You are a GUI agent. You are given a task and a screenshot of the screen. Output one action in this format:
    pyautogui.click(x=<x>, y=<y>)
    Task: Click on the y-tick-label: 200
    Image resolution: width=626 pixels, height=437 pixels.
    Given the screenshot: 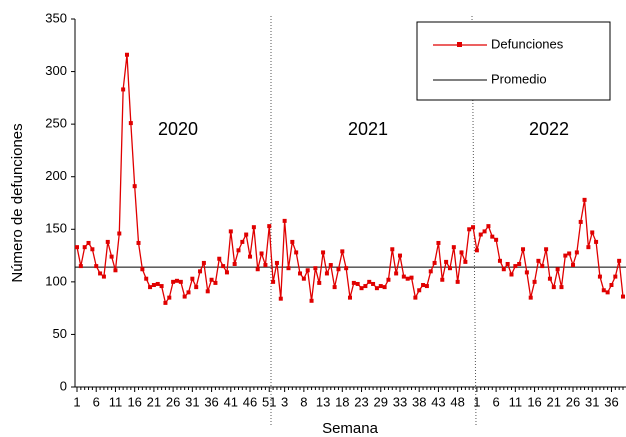 What is the action you would take?
    pyautogui.click(x=56, y=175)
    